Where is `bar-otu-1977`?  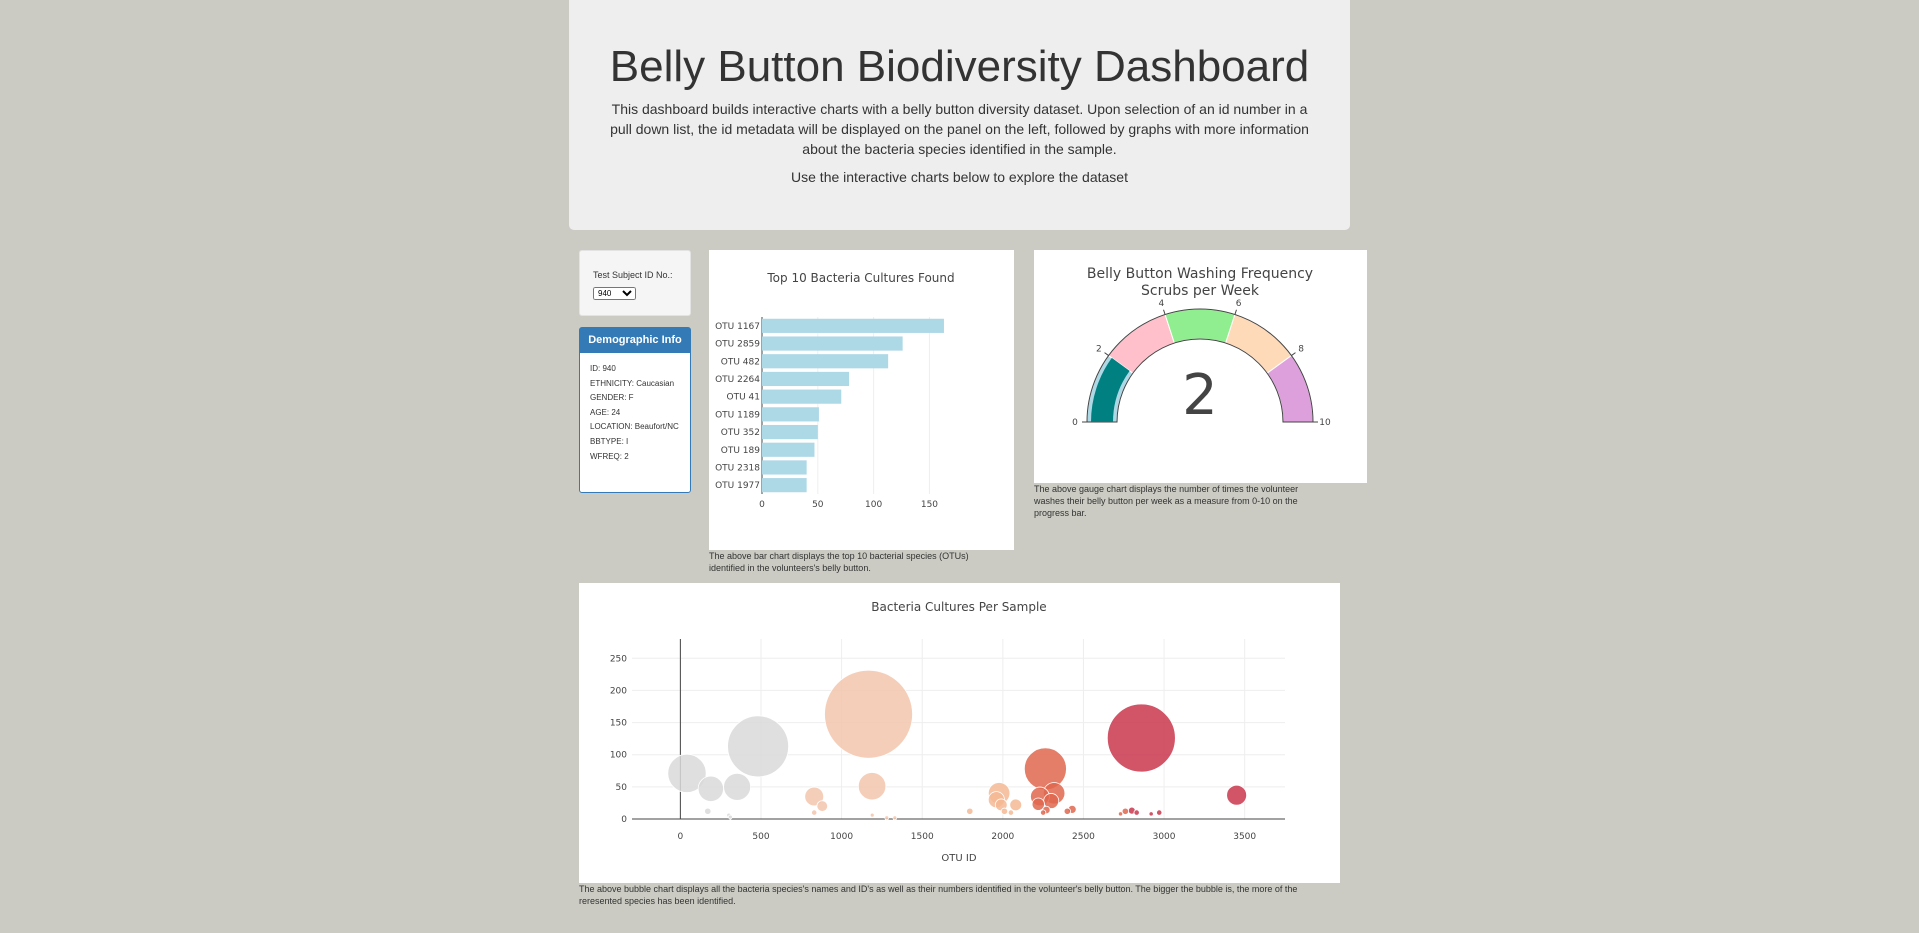
bar-otu-1977 is located at coordinates (784, 485).